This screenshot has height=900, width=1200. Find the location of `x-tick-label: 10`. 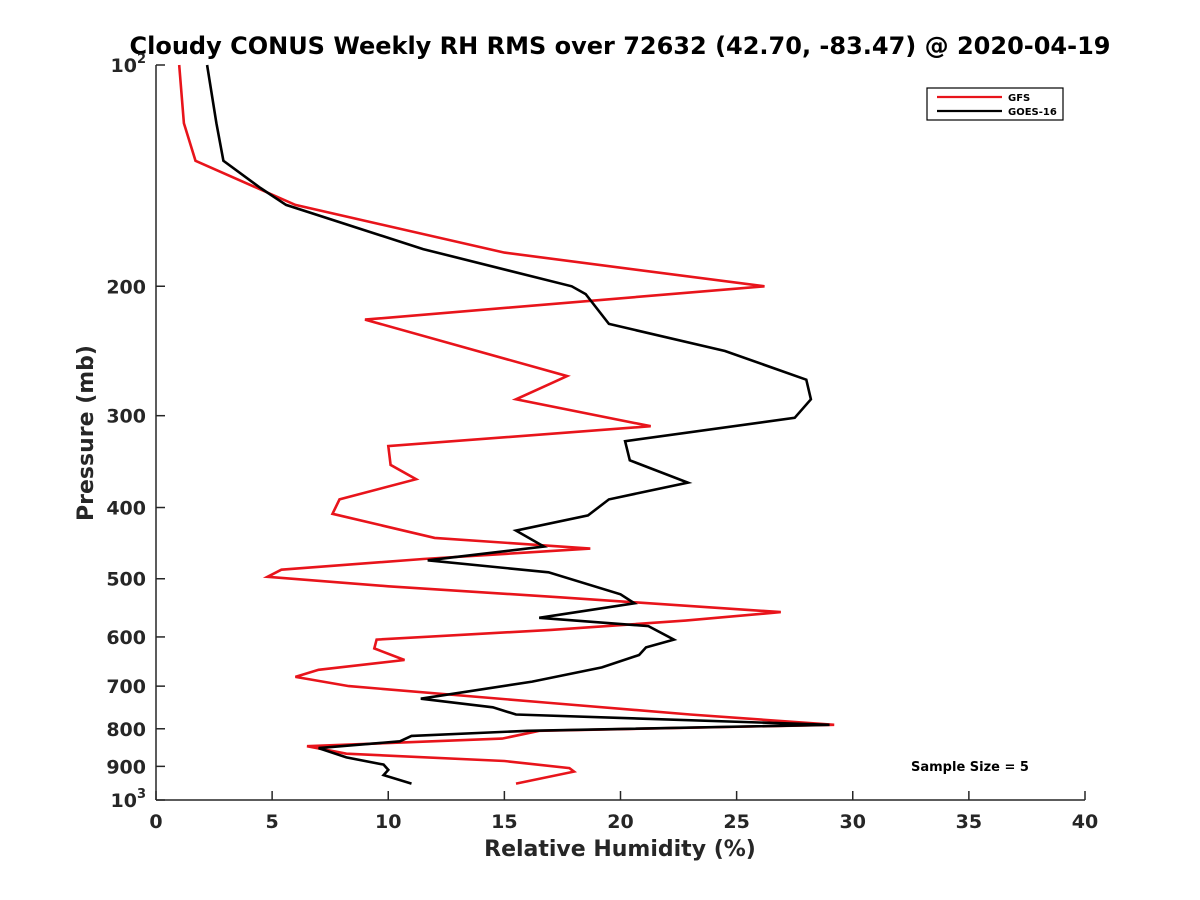

x-tick-label: 10 is located at coordinates (388, 822).